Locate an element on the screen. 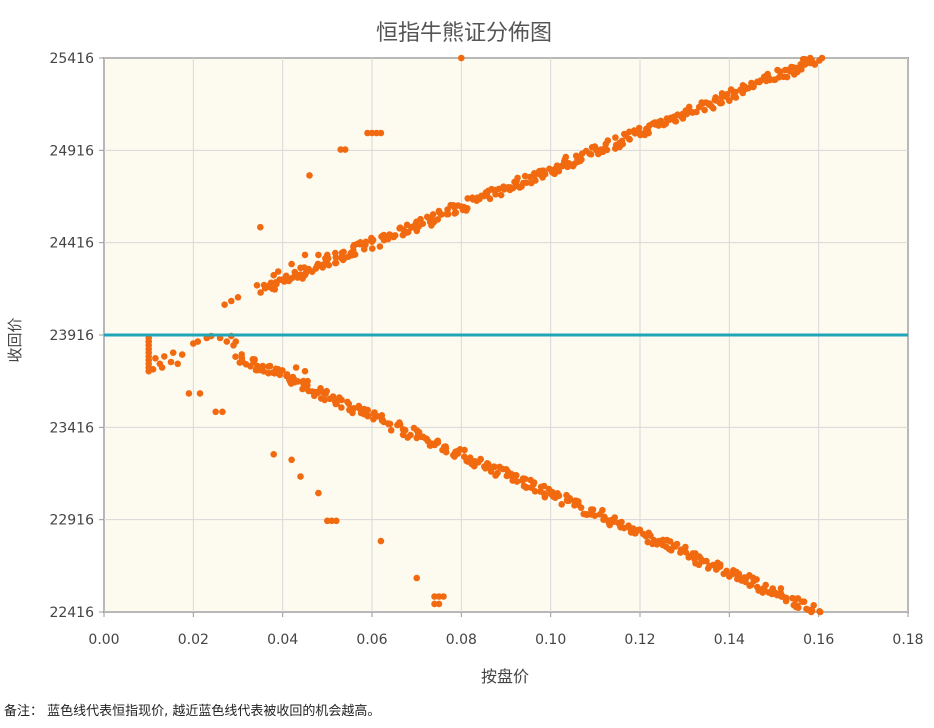 This screenshot has width=934, height=728. y-axis-ticks: 22416 22916 23416 23916 24416 24916 25416 is located at coordinates (76, 336).